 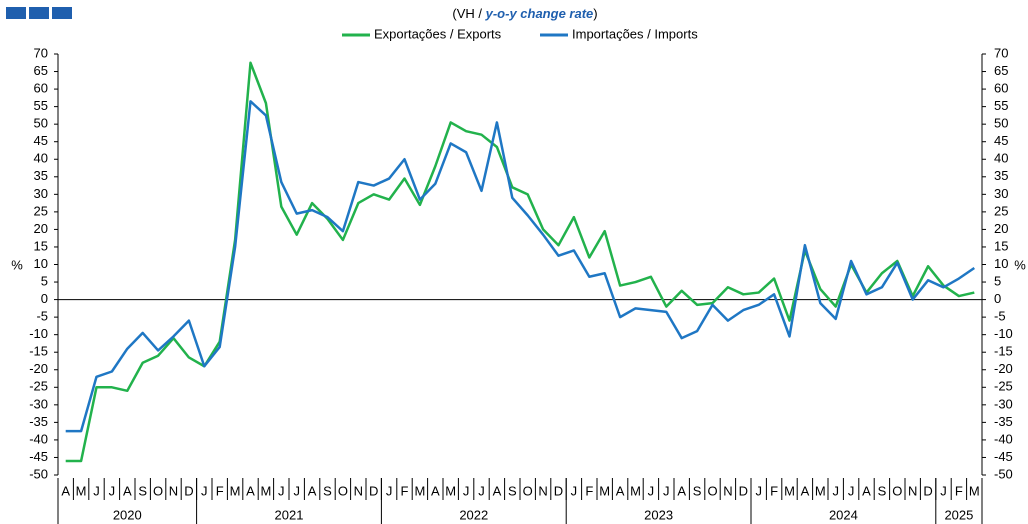 What do you see at coordinates (1001, 210) in the screenshot?
I see `y2-tick-label: 25` at bounding box center [1001, 210].